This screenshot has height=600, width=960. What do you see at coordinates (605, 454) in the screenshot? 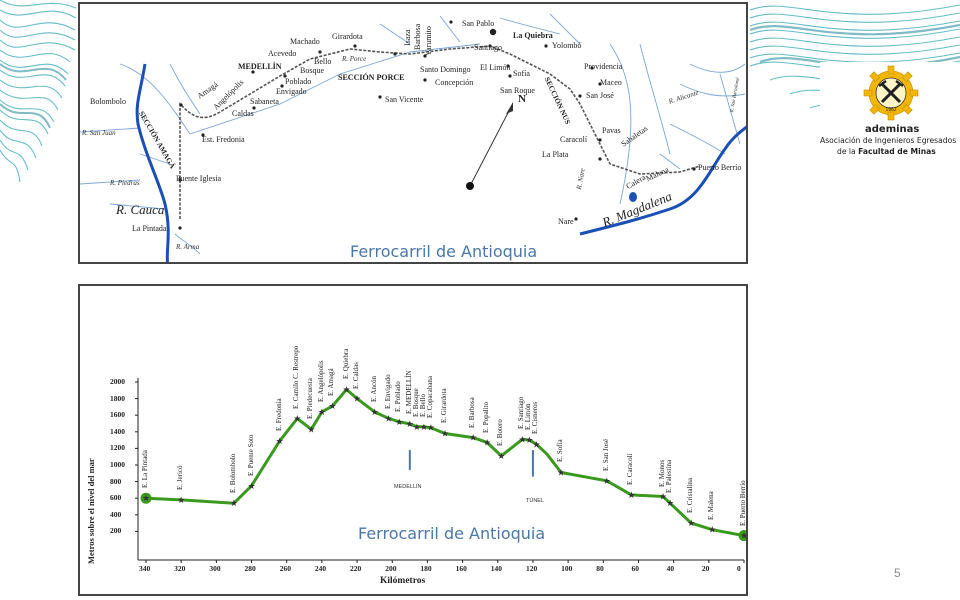
I see `station-label: E. San José` at bounding box center [605, 454].